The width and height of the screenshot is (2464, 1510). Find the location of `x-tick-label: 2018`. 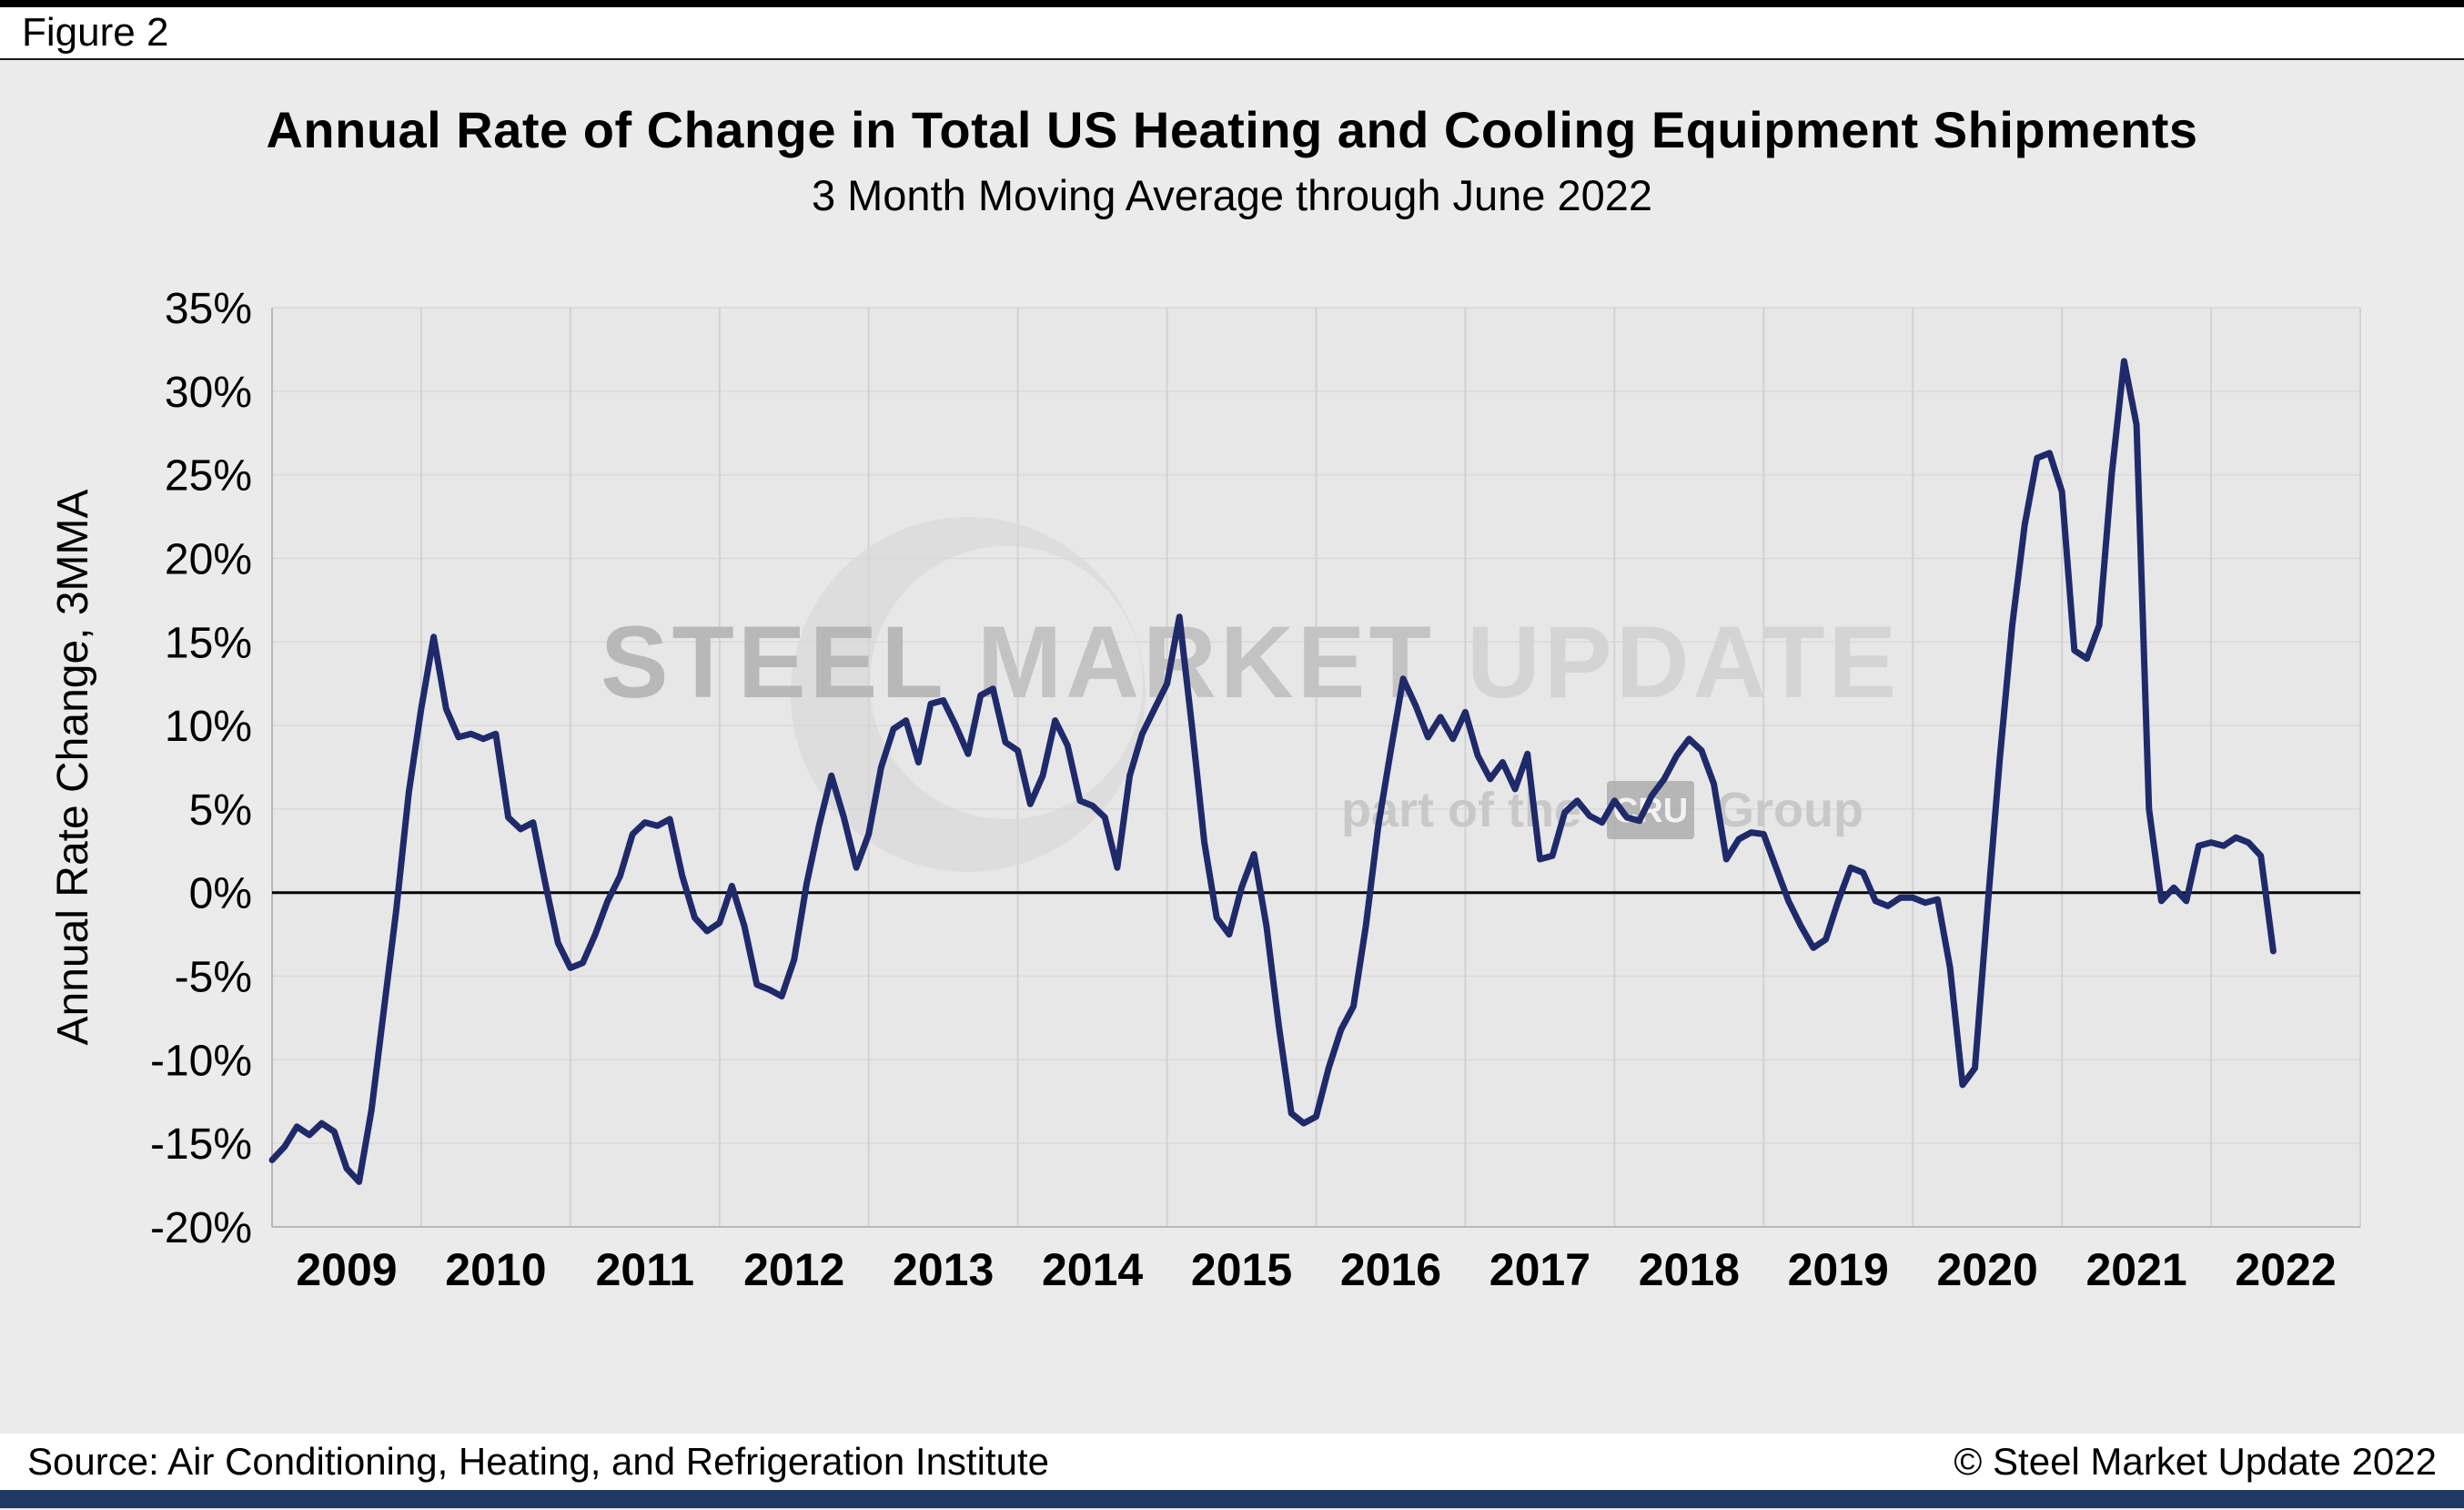

x-tick-label: 2018 is located at coordinates (1689, 1270).